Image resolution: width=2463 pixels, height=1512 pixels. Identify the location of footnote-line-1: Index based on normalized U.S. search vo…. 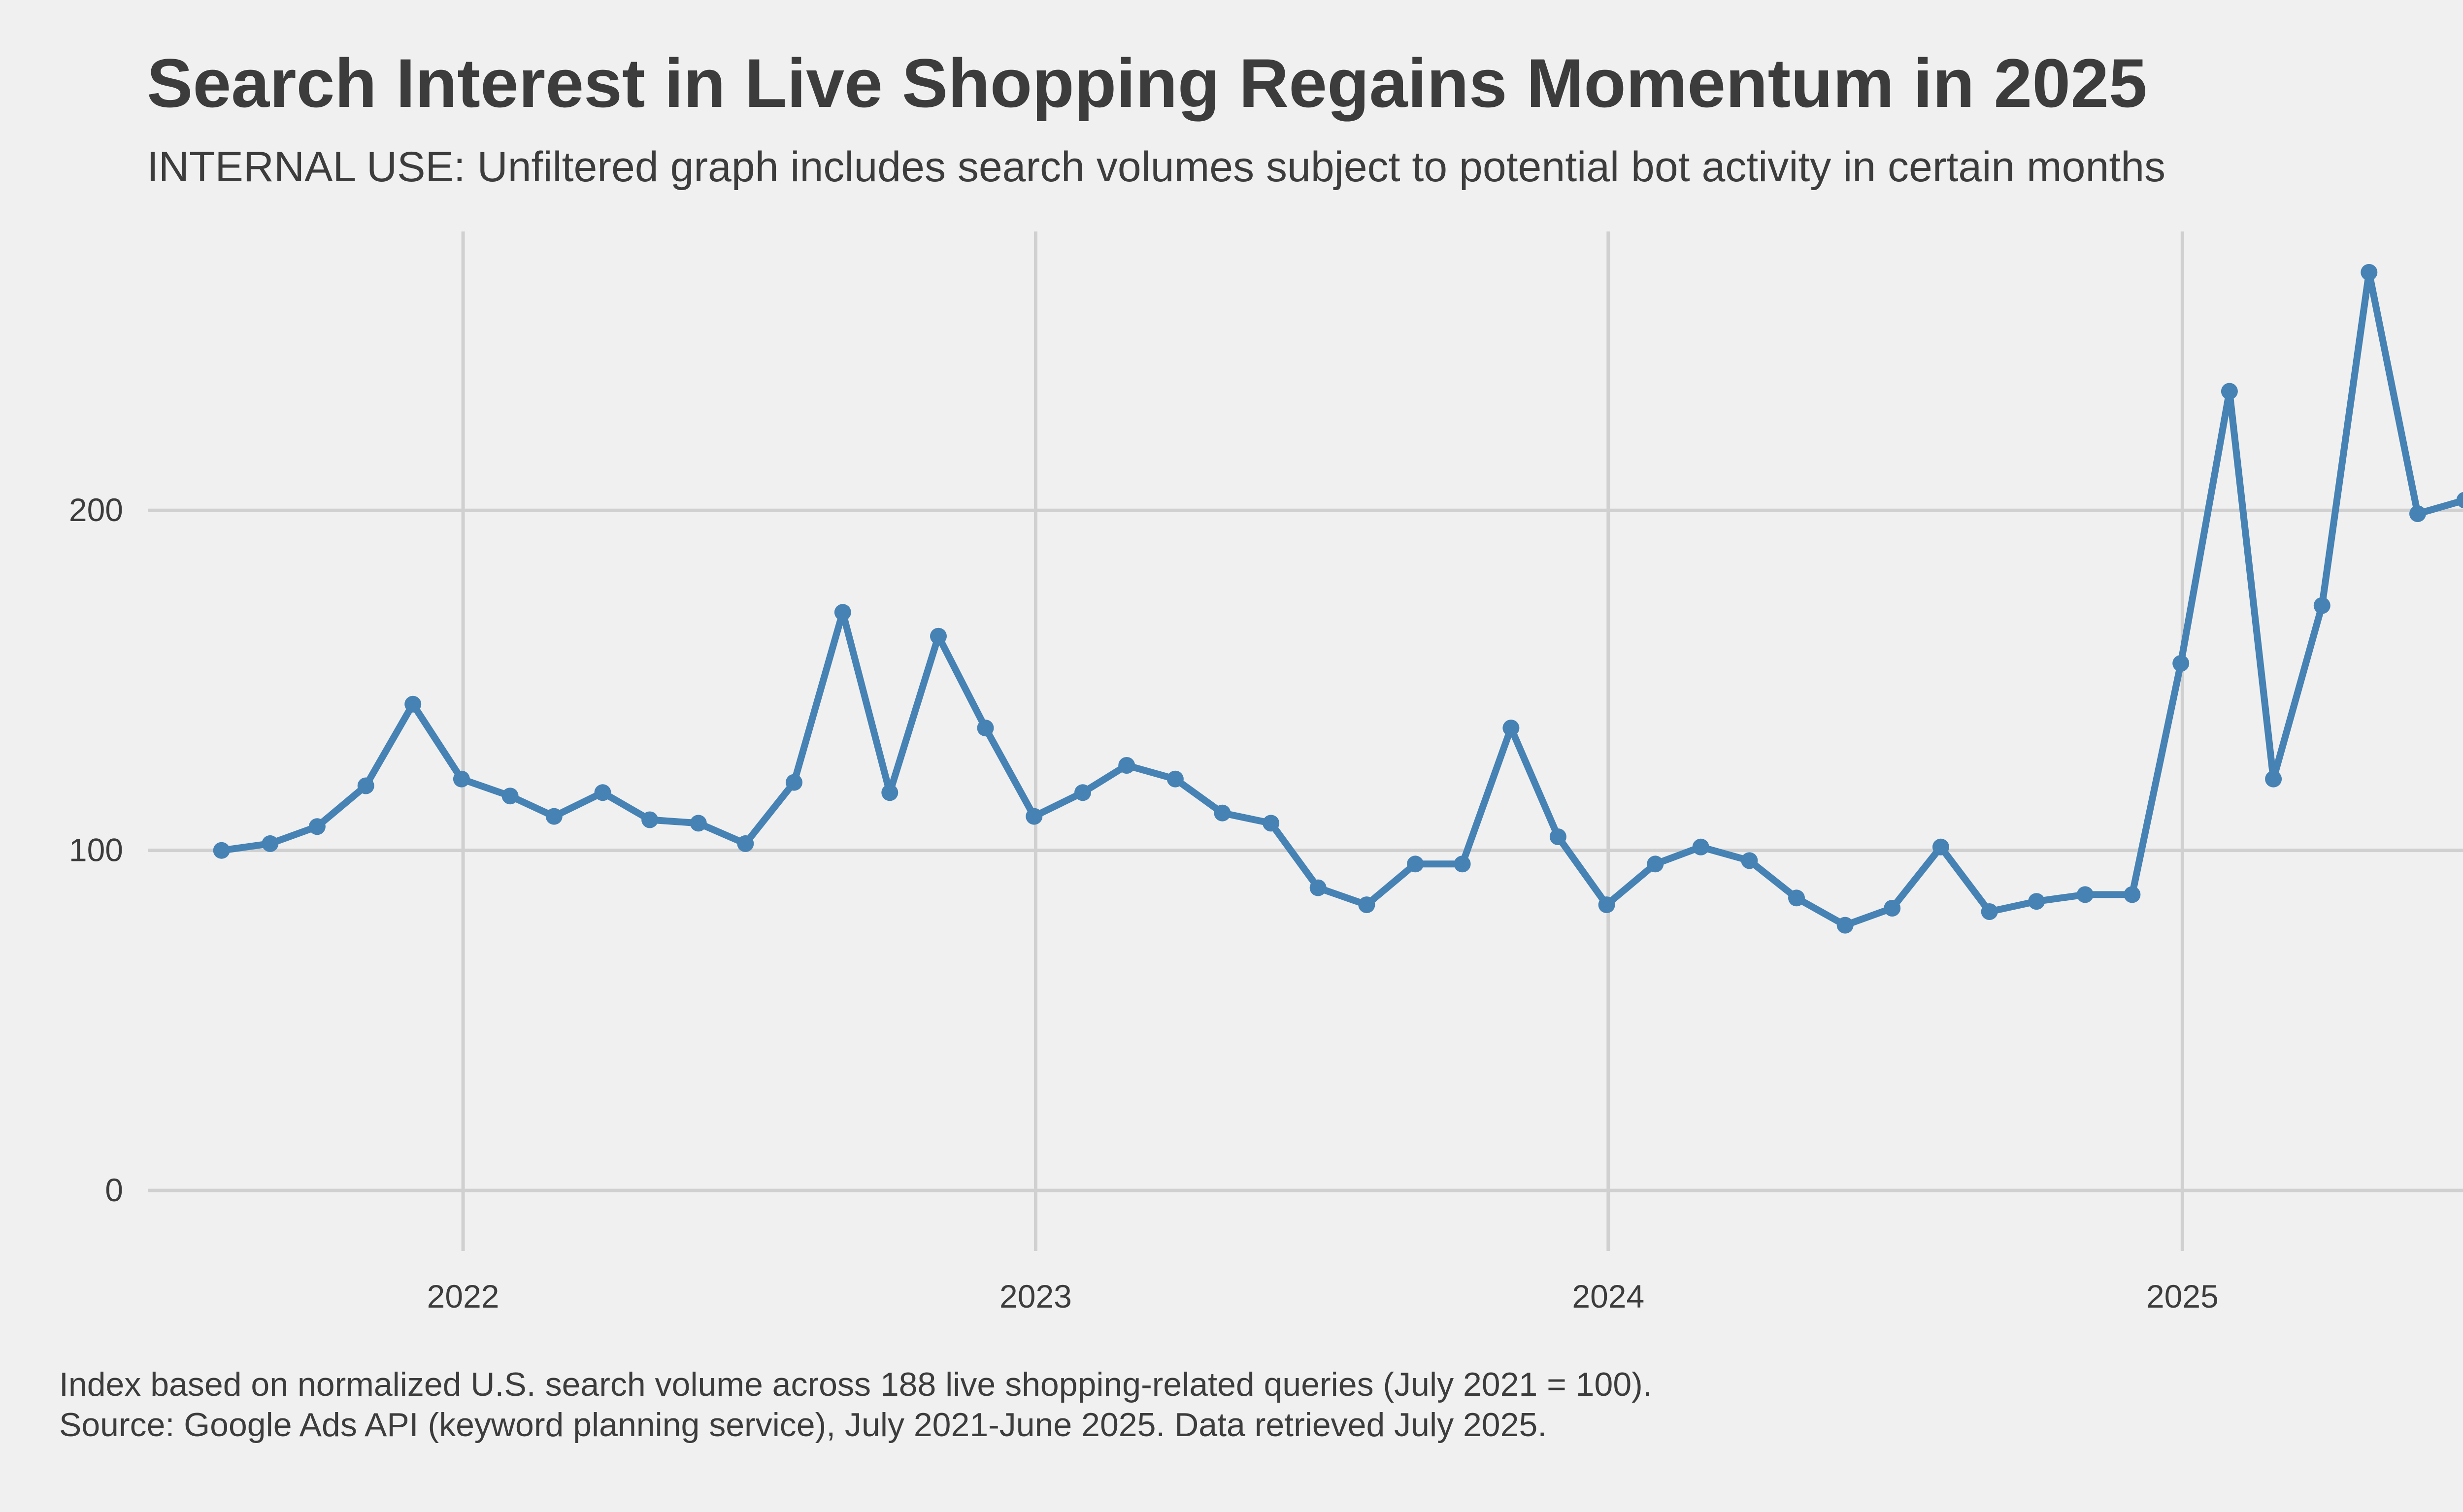
(855, 1384).